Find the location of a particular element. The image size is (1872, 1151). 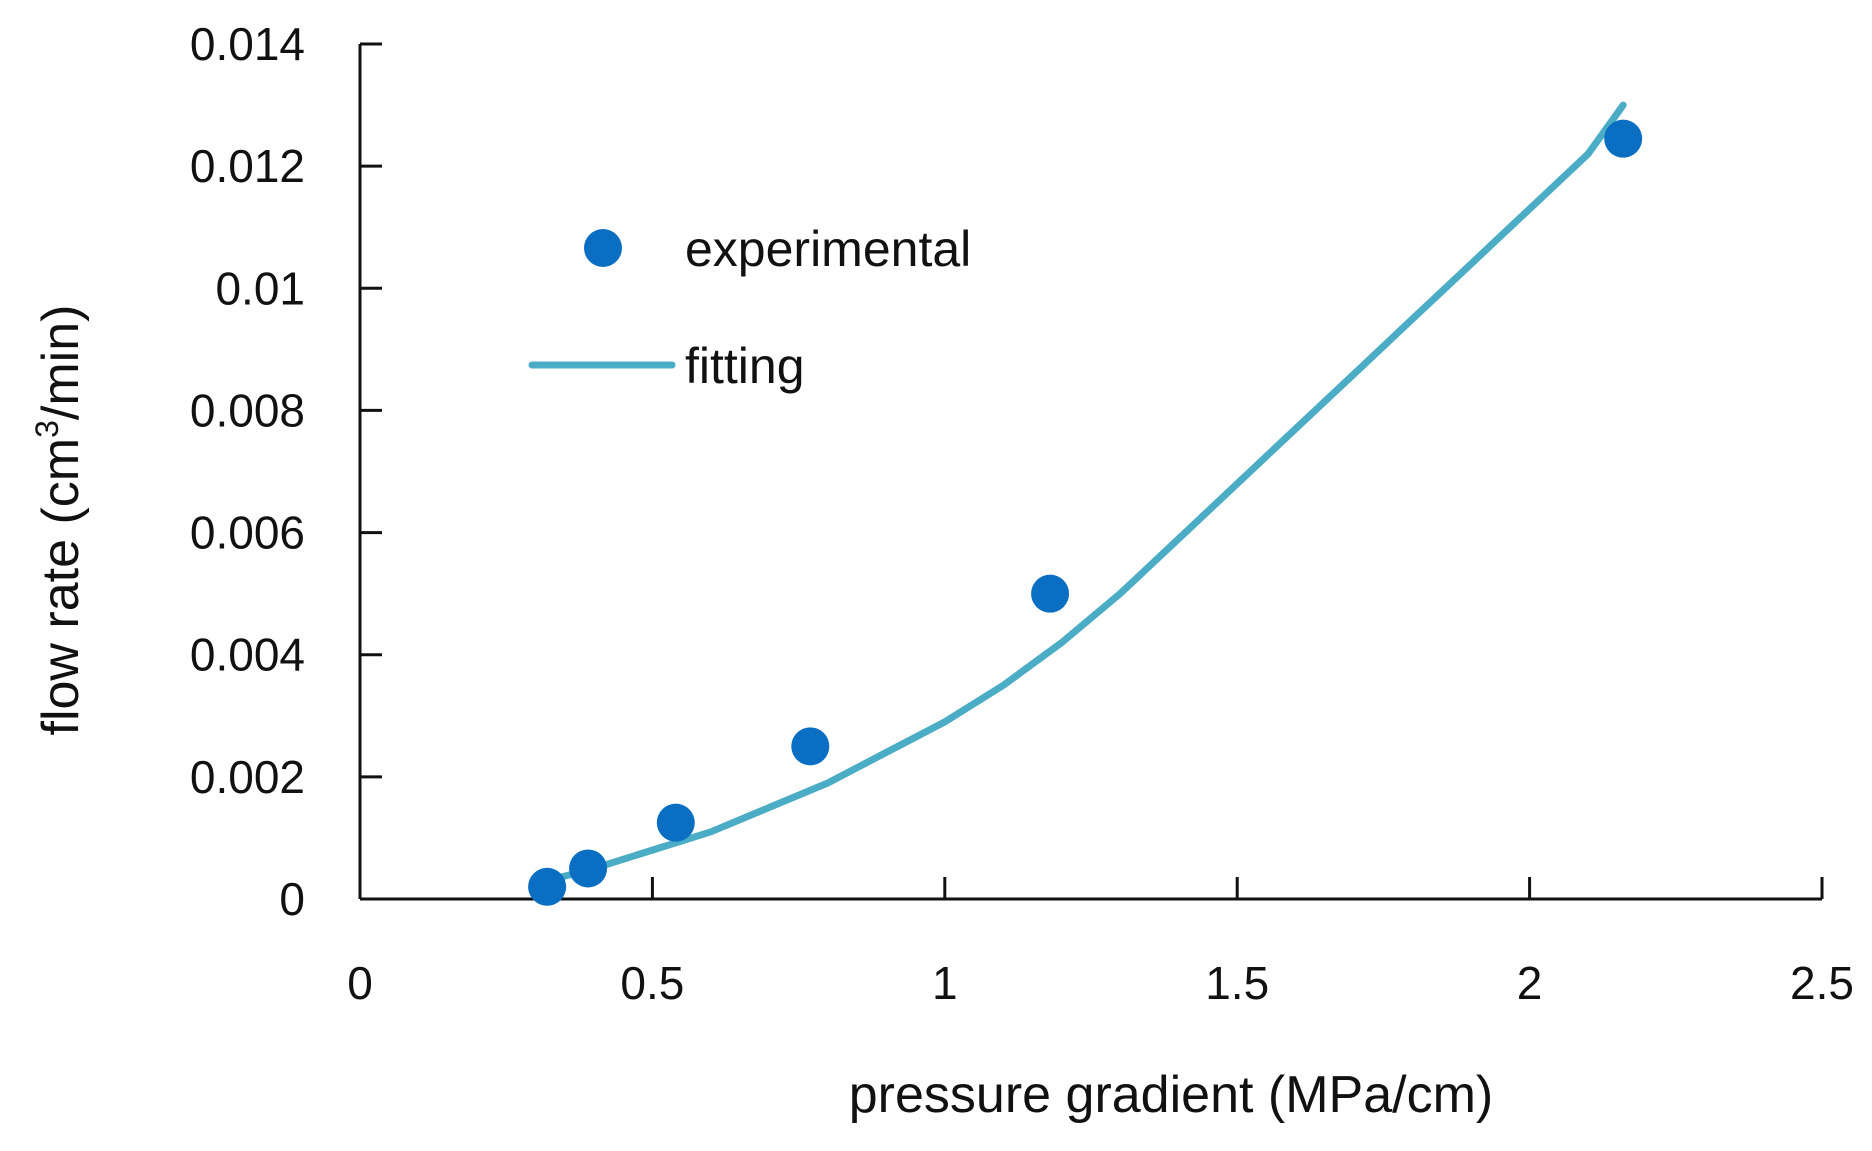

x-tick-label: 2.5 is located at coordinates (1822, 983).